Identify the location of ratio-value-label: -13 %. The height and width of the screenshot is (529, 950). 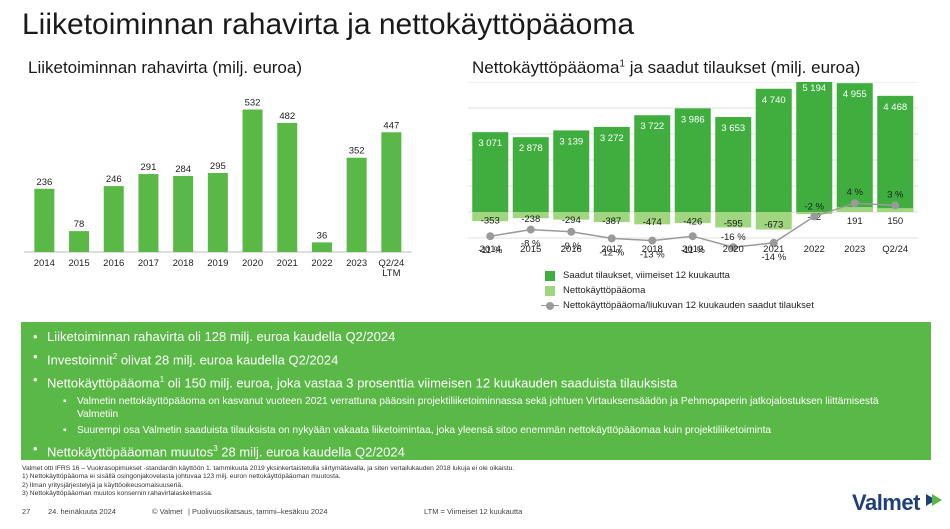
(652, 255).